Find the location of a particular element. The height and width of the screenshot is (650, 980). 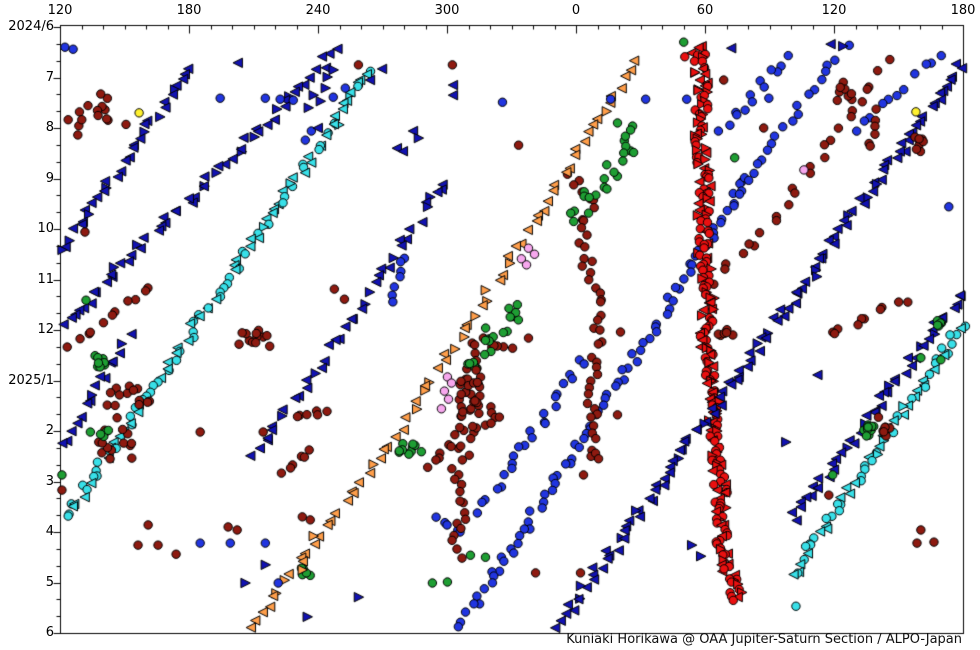

y-axis-tick-label: 12 is located at coordinates (45, 329).